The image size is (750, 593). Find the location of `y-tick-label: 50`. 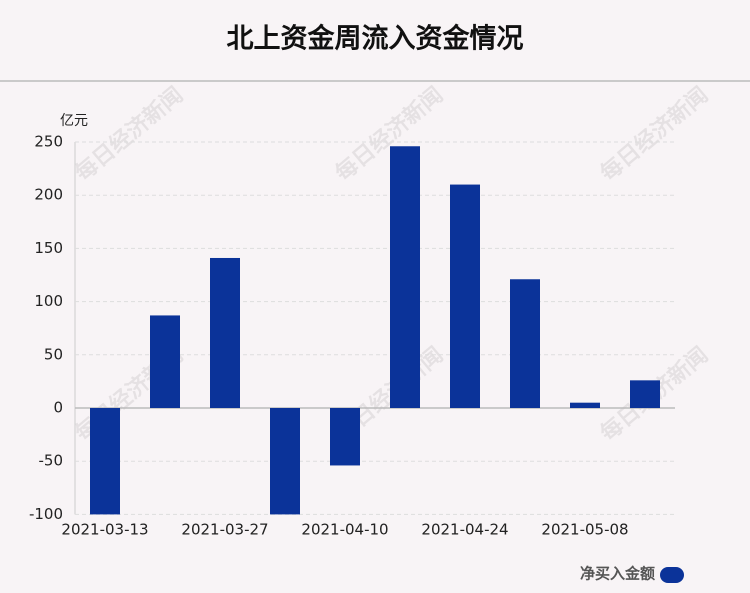

y-tick-label: 50 is located at coordinates (53, 354).